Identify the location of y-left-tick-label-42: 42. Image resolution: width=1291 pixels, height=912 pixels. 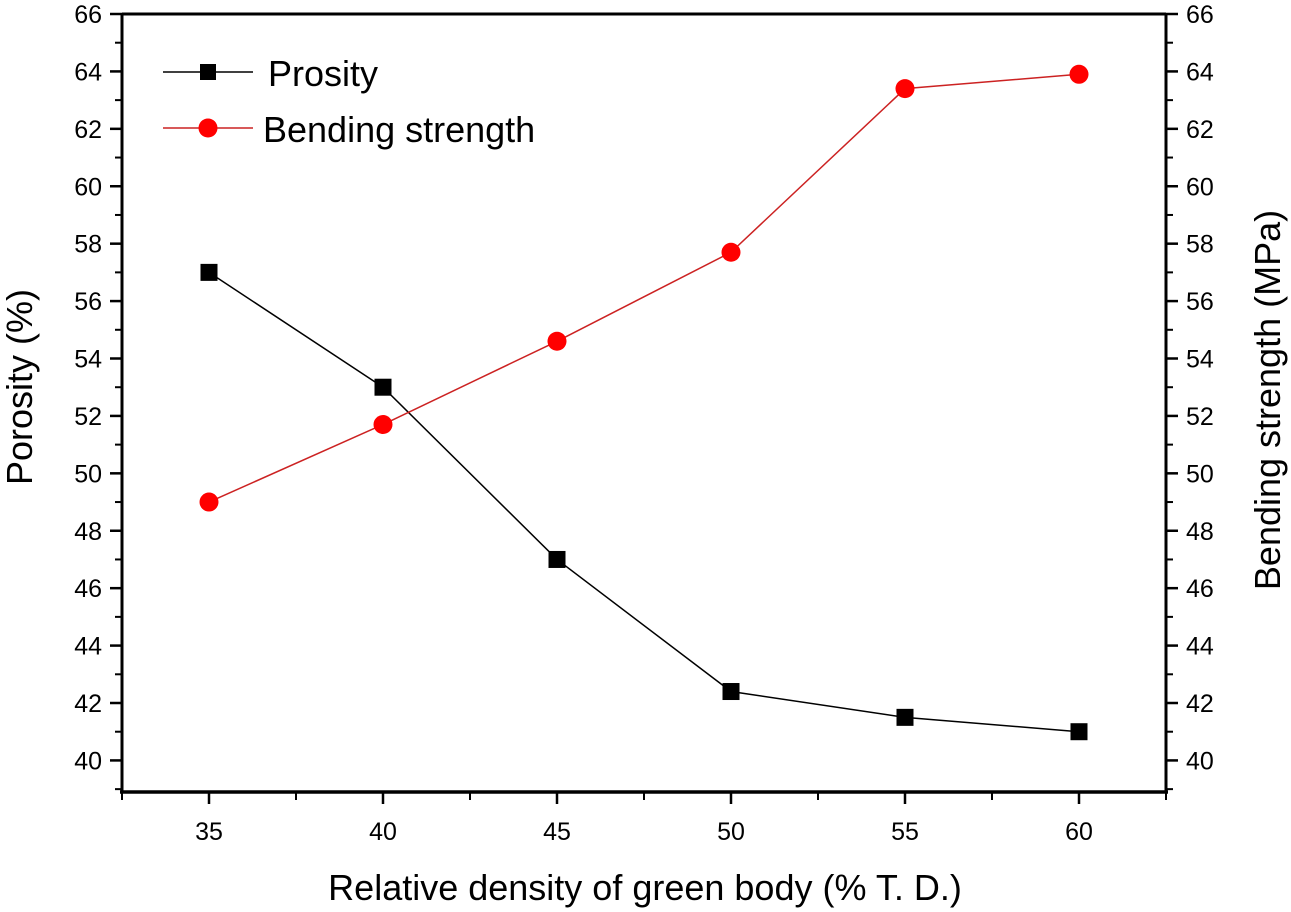
(88, 704).